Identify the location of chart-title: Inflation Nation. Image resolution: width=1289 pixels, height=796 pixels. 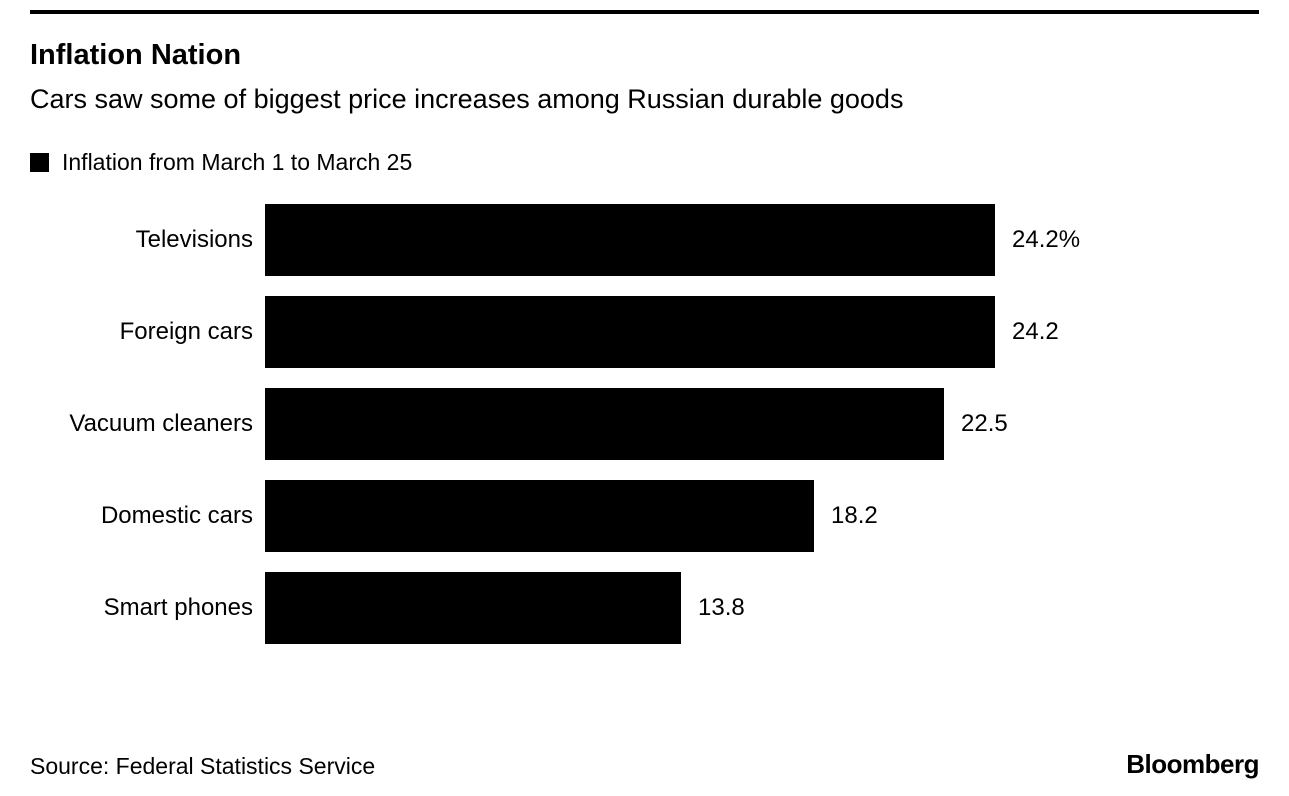
(136, 55).